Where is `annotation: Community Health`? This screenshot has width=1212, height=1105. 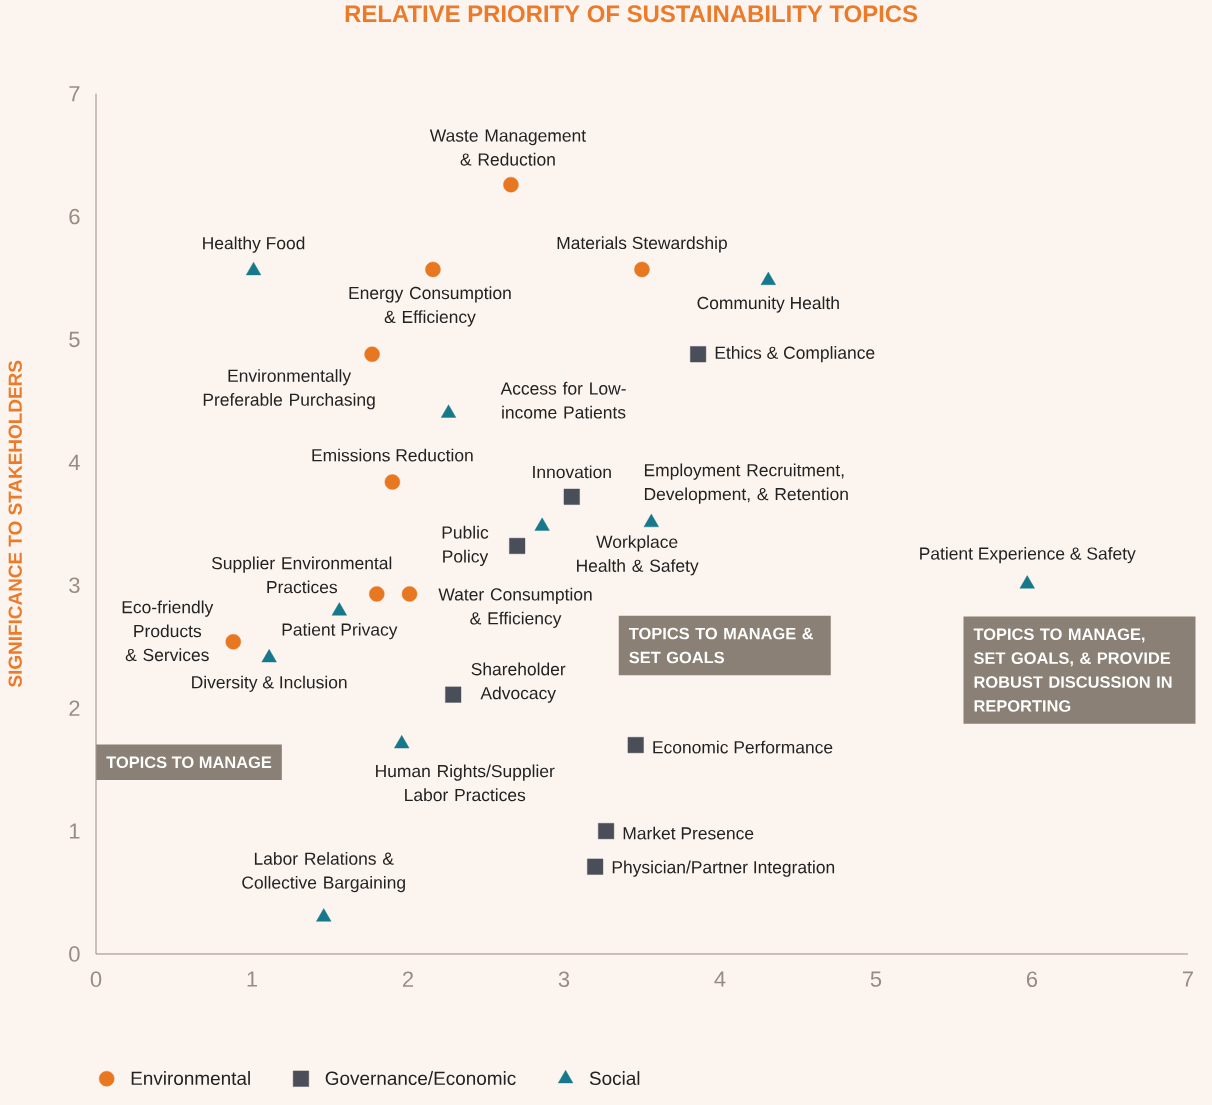
annotation: Community Health is located at coordinates (768, 304).